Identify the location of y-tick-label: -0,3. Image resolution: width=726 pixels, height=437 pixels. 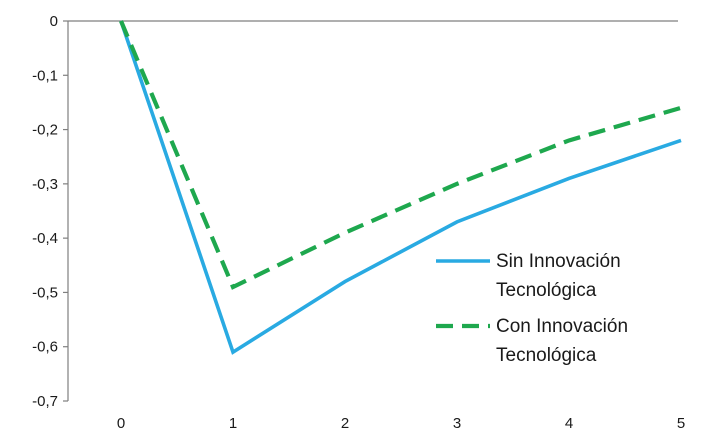
(45, 184).